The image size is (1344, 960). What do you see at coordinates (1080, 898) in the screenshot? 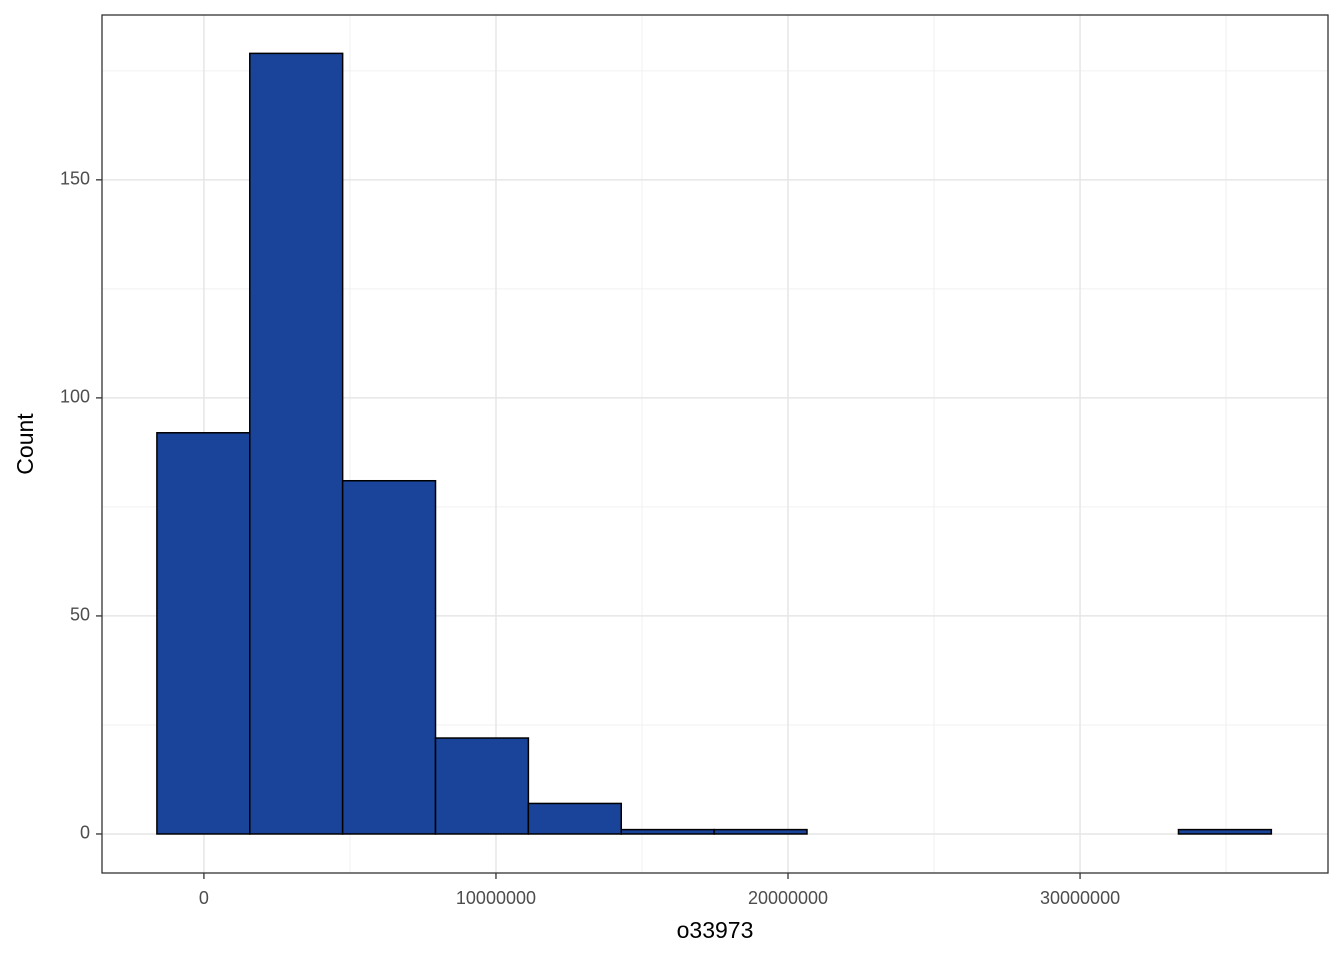
I see `x-tick-label: 30000000` at bounding box center [1080, 898].